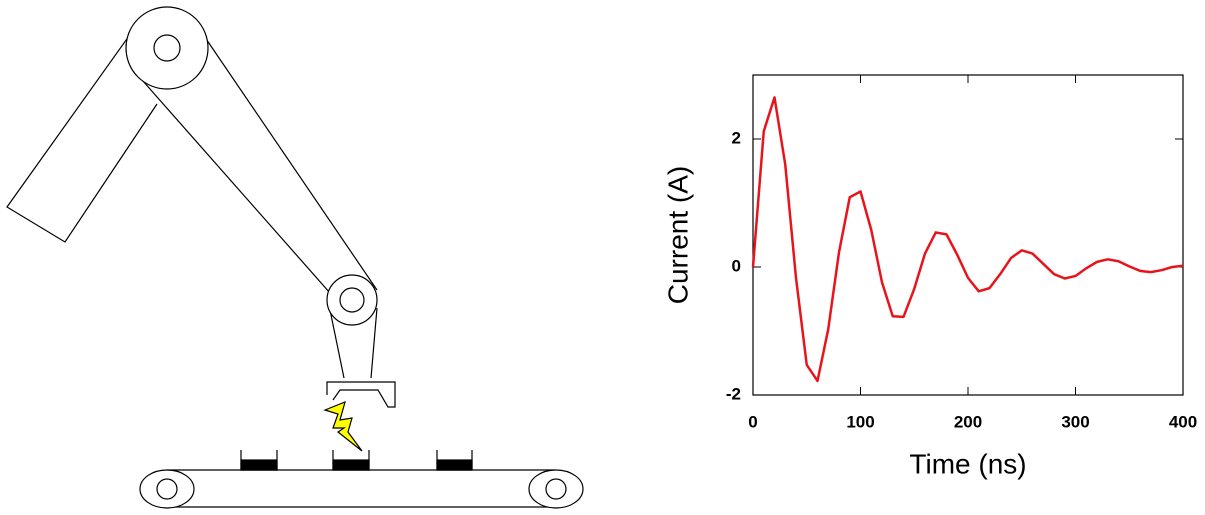 The height and width of the screenshot is (515, 1205). What do you see at coordinates (82, 139) in the screenshot?
I see `robot-base-link` at bounding box center [82, 139].